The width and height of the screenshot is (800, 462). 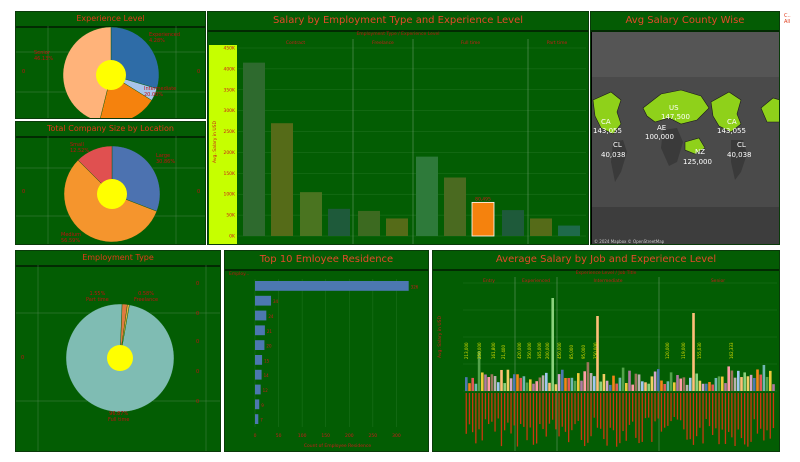 I want to click on pie-slice-senior, so click(x=87, y=72).